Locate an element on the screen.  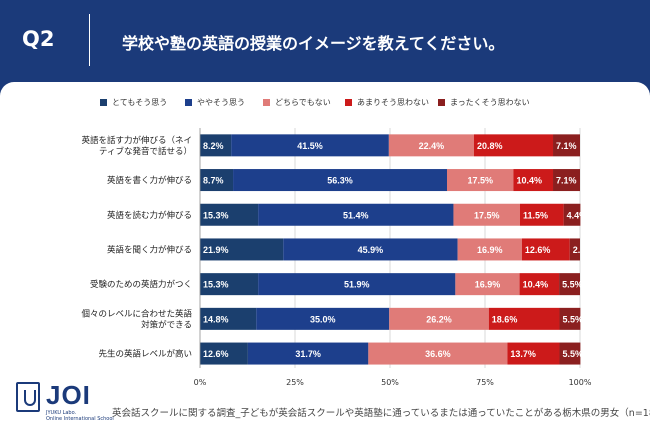
category-label-line: 英語を読む力が伸びる is located at coordinates (149, 215).